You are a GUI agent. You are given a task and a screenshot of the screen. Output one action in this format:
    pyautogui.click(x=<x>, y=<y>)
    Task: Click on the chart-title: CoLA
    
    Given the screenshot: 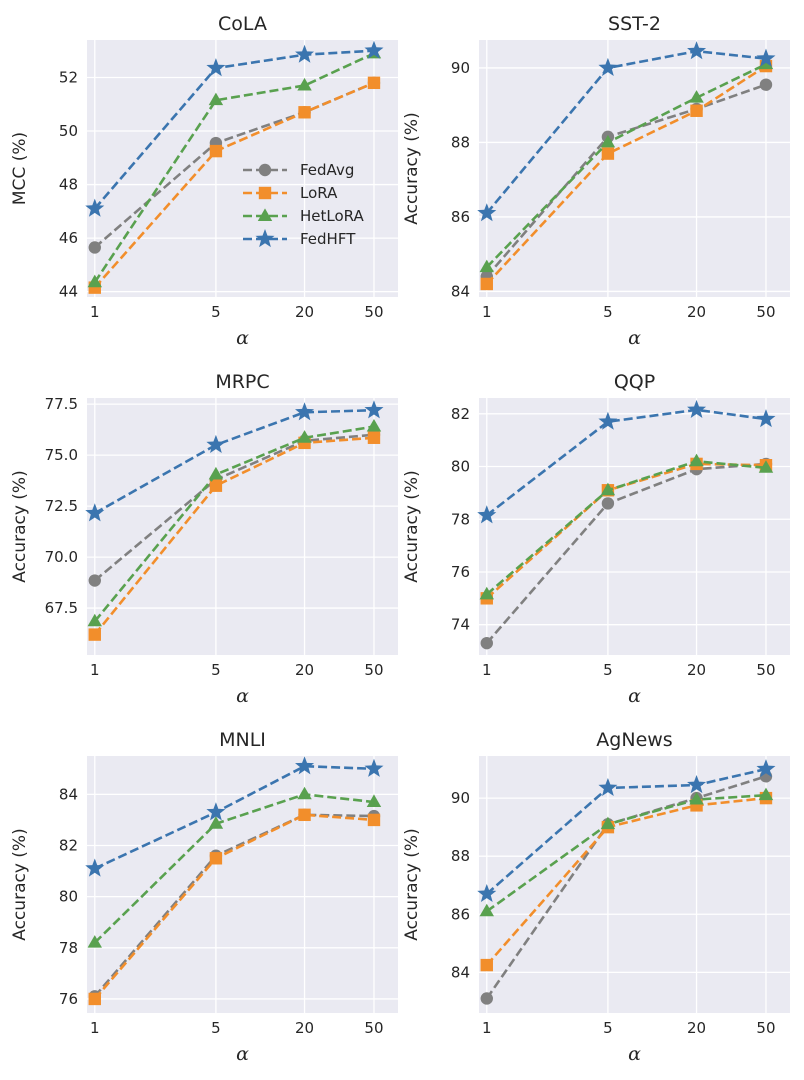 What is the action you would take?
    pyautogui.click(x=242, y=24)
    